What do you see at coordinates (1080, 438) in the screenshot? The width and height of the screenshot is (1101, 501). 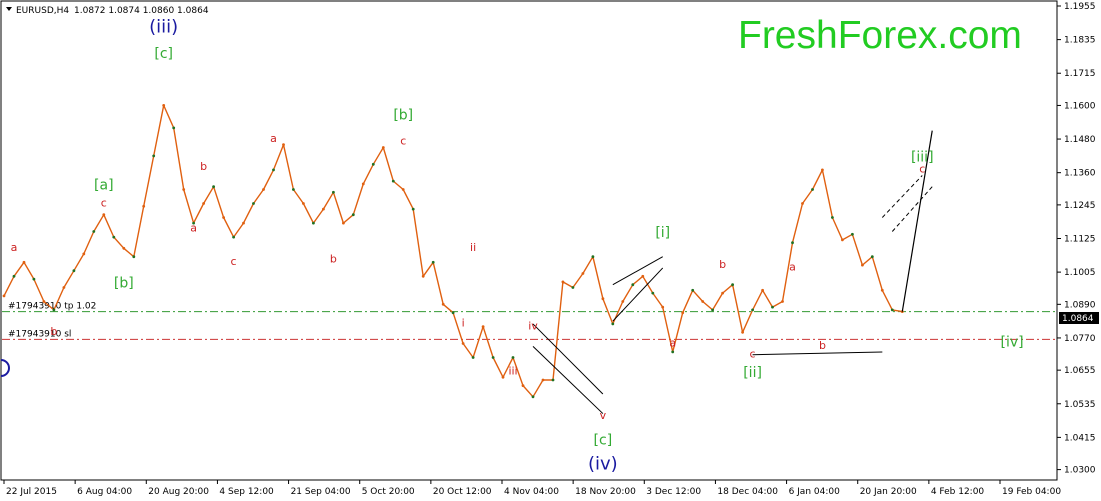 I see `y-tick-label: 1.0415` at bounding box center [1080, 438].